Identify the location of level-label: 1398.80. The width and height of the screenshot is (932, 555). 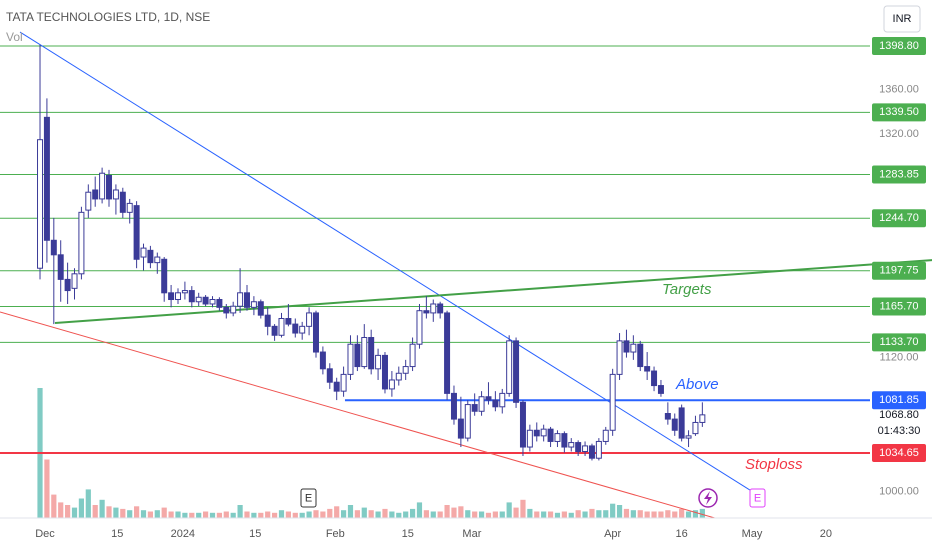
(899, 46).